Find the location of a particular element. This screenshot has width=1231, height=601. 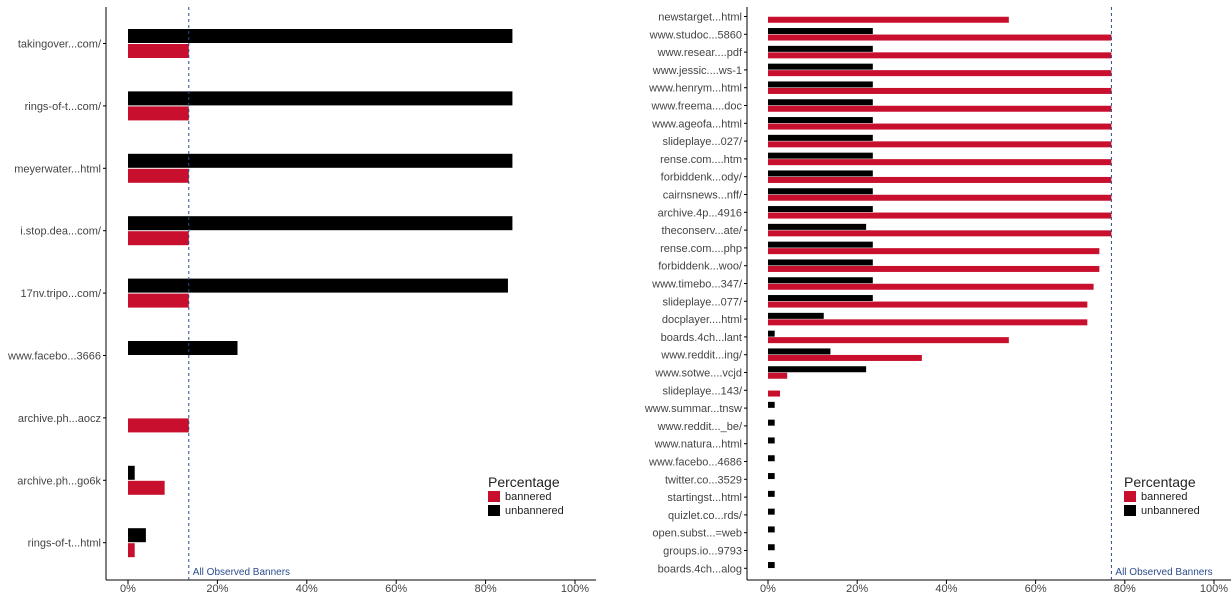

y-tick-label: www.reddit...ing/ is located at coordinates (701, 356).